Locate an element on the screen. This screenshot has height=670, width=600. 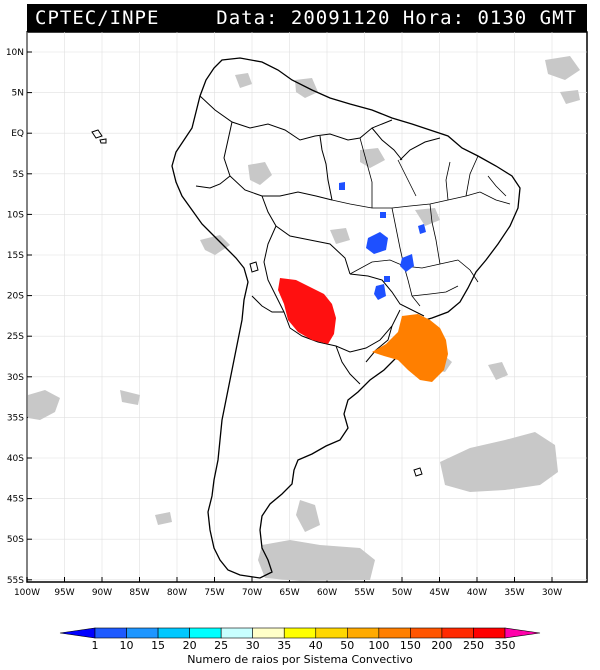
lon-label: 70W is located at coordinates (252, 593).